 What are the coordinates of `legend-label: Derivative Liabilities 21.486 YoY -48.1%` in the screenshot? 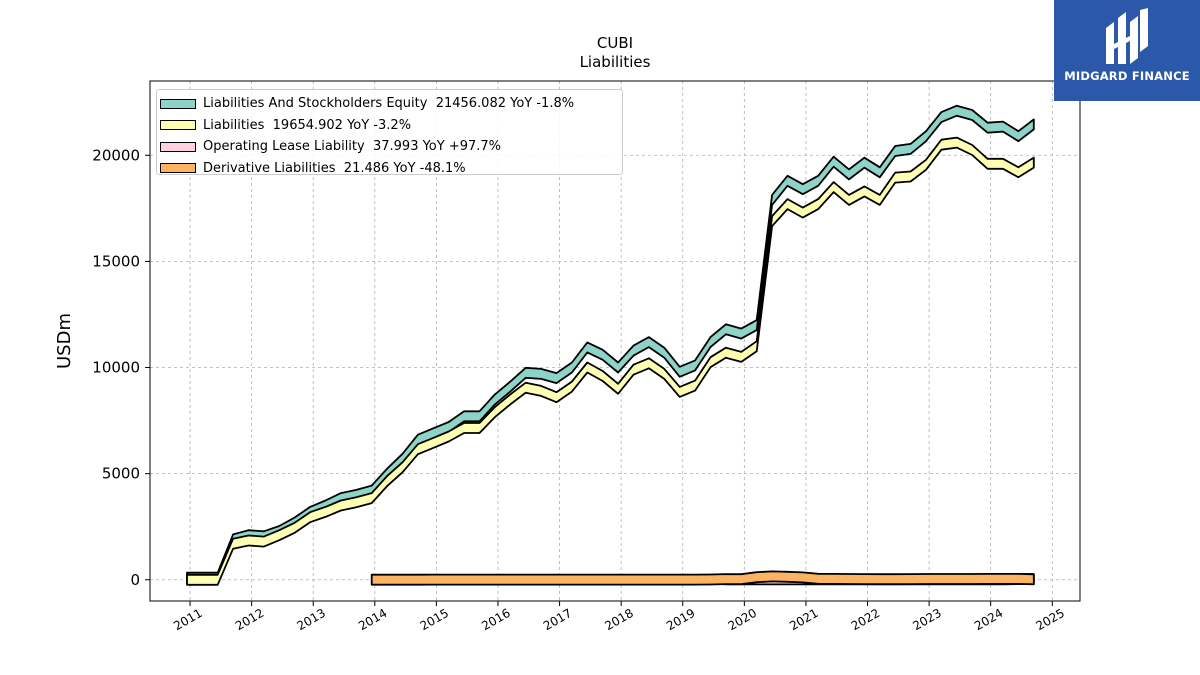 It's located at (334, 168).